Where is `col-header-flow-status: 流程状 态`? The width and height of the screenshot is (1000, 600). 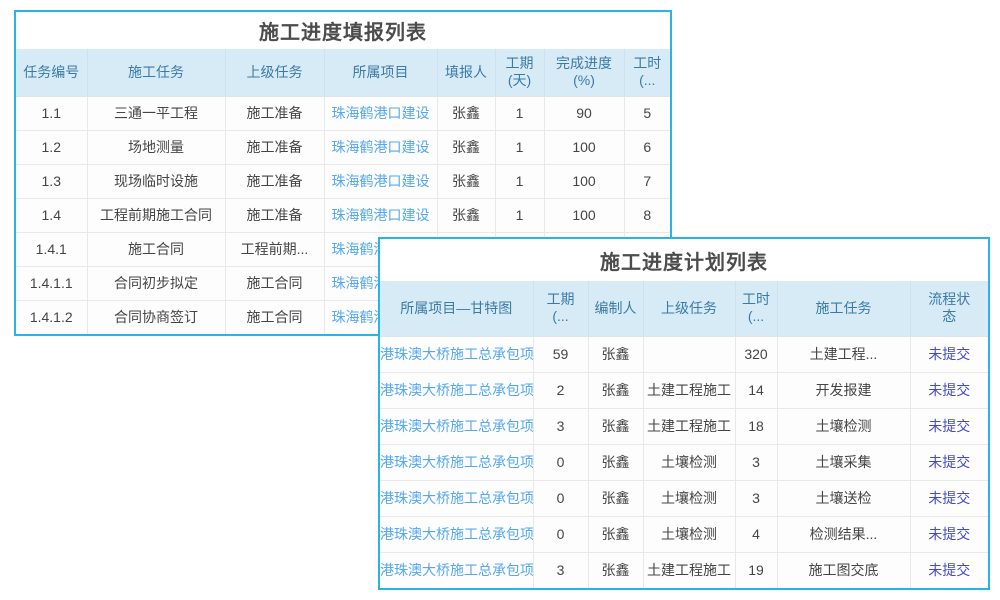
col-header-flow-status: 流程状 态 is located at coordinates (948, 309).